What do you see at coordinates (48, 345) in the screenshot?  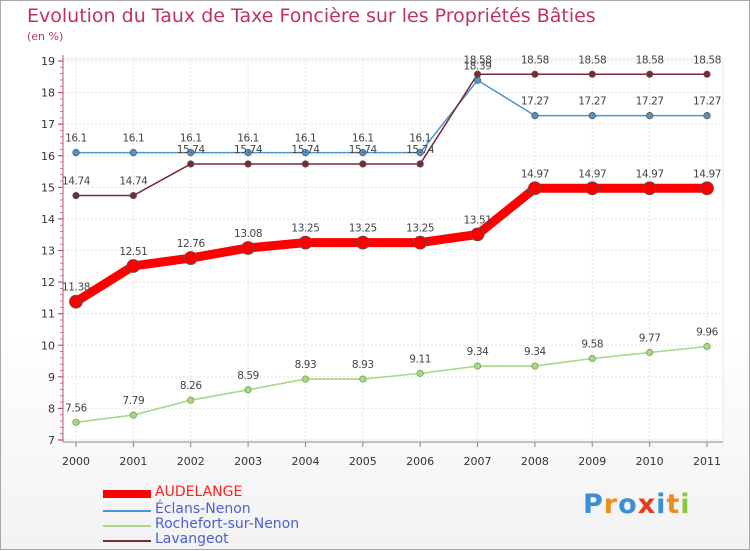 I see `y-tick-label-10: 10` at bounding box center [48, 345].